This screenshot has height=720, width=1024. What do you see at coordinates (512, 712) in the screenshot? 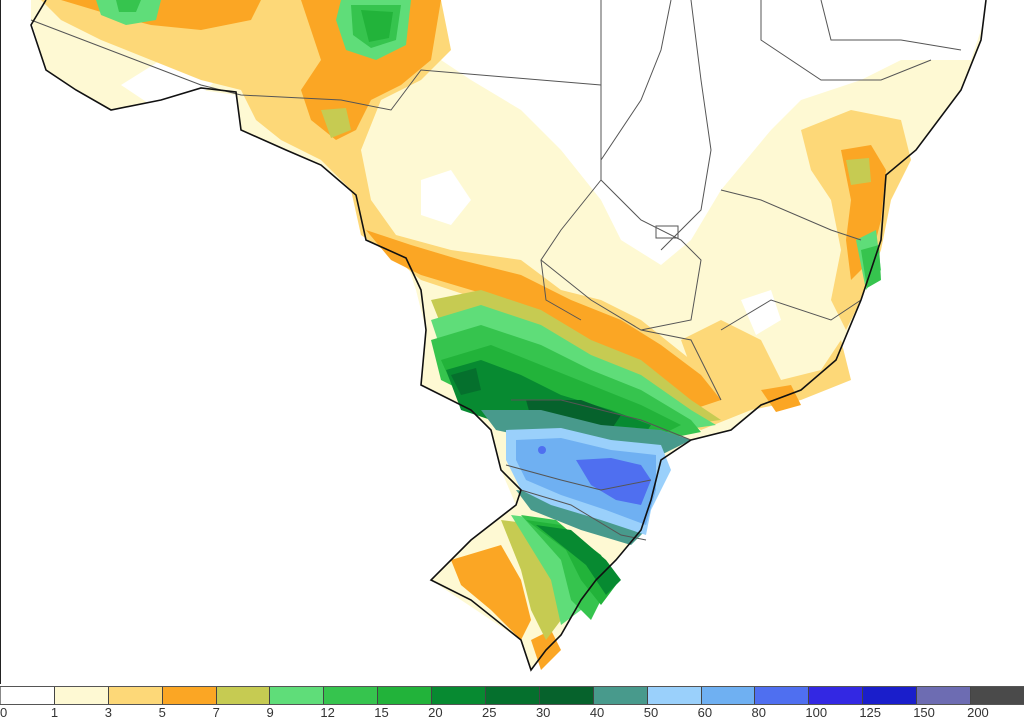
I see `colorbar-labels: 0 1 3 5 7 9 12 15 20 25 30 40 50 60 80 100 125 150 200` at bounding box center [512, 712].